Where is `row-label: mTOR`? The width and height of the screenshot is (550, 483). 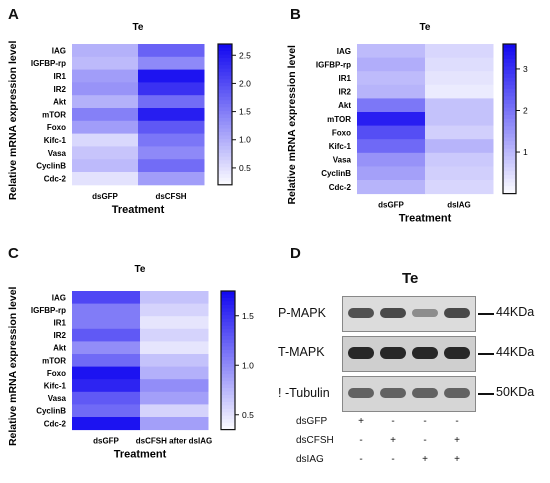 row-label: mTOR is located at coordinates (54, 360).